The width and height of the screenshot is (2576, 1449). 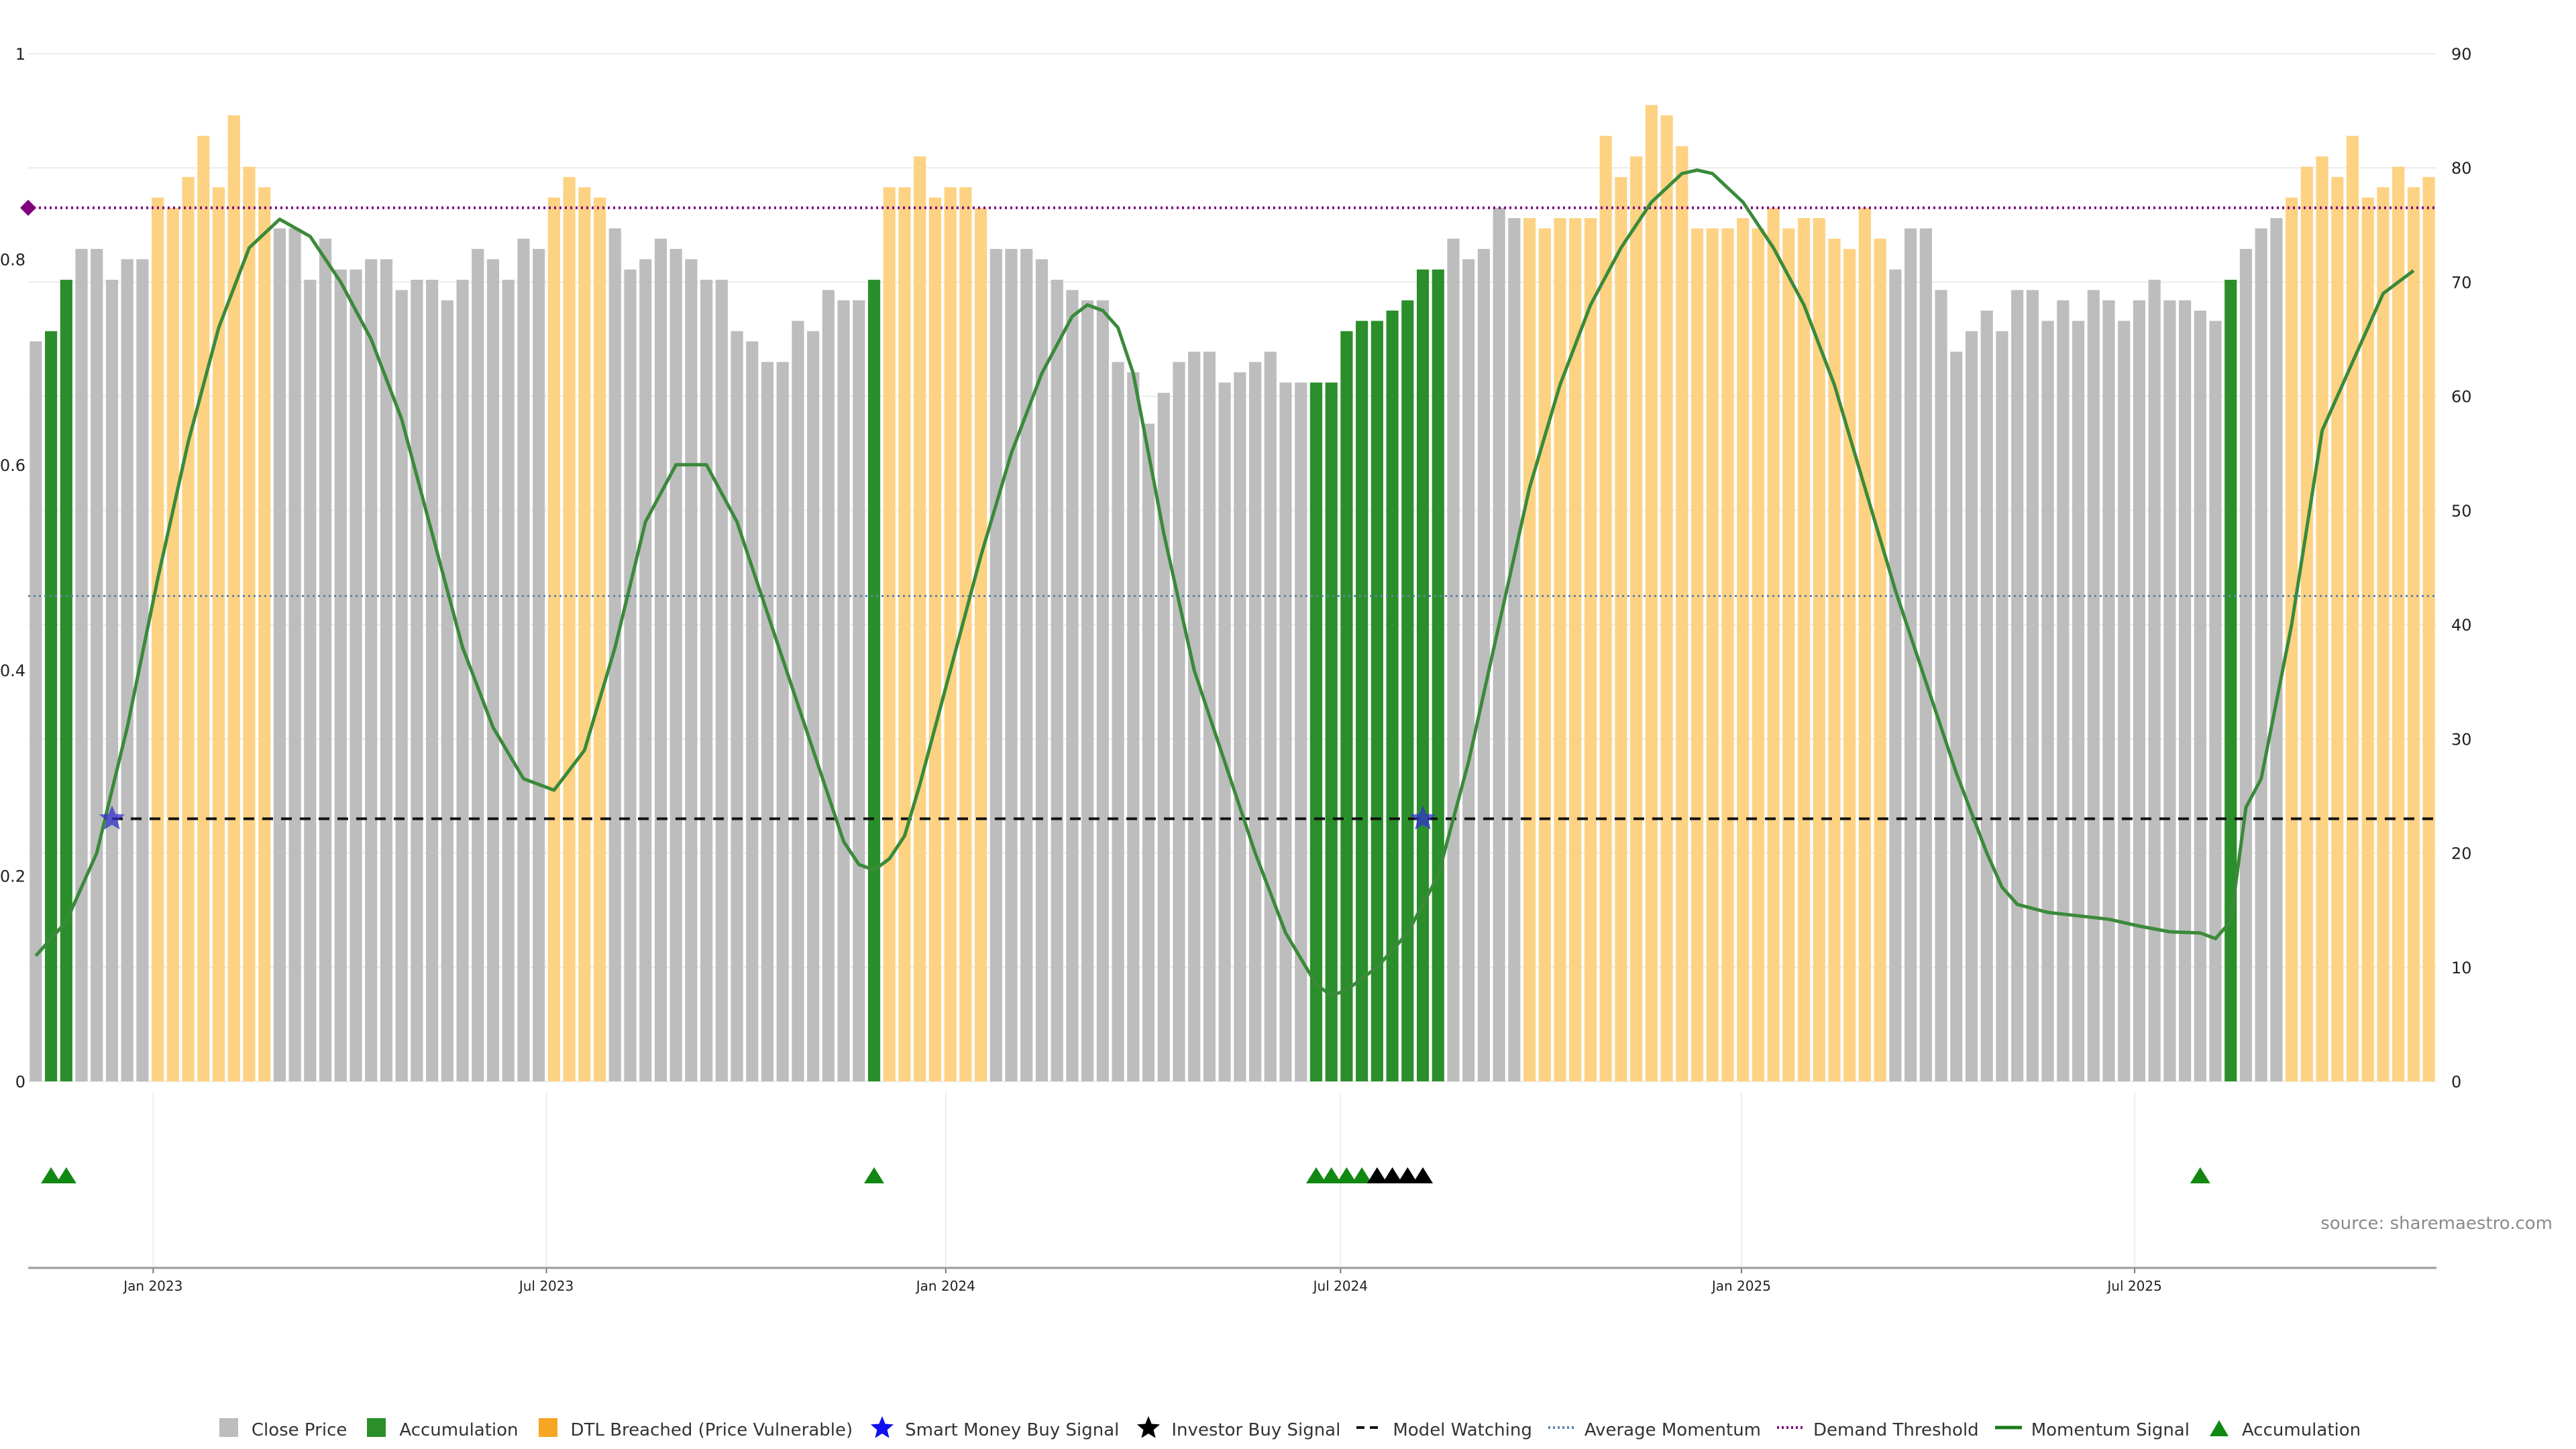 I want to click on legend-item: Average Momentum, so click(x=1654, y=1429).